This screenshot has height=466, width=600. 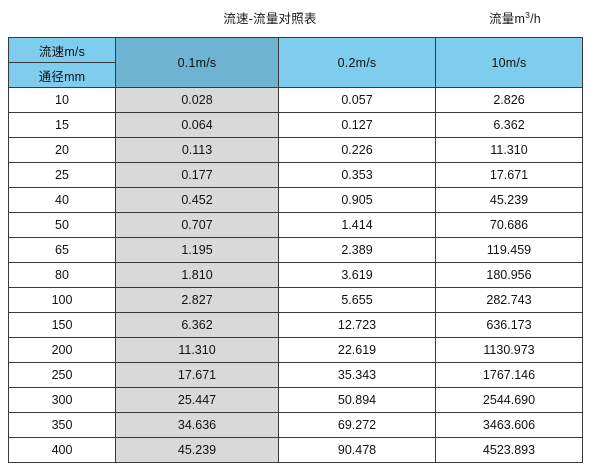 What do you see at coordinates (62, 125) in the screenshot?
I see `cell-diameter: 15` at bounding box center [62, 125].